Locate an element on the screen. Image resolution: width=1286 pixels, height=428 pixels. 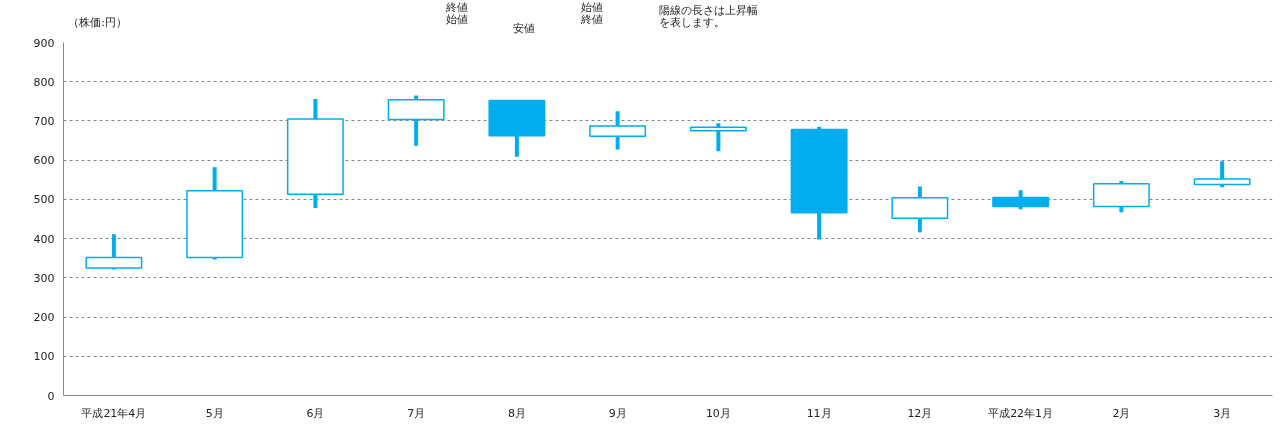
x-tick-label: 6月 is located at coordinates (315, 413).